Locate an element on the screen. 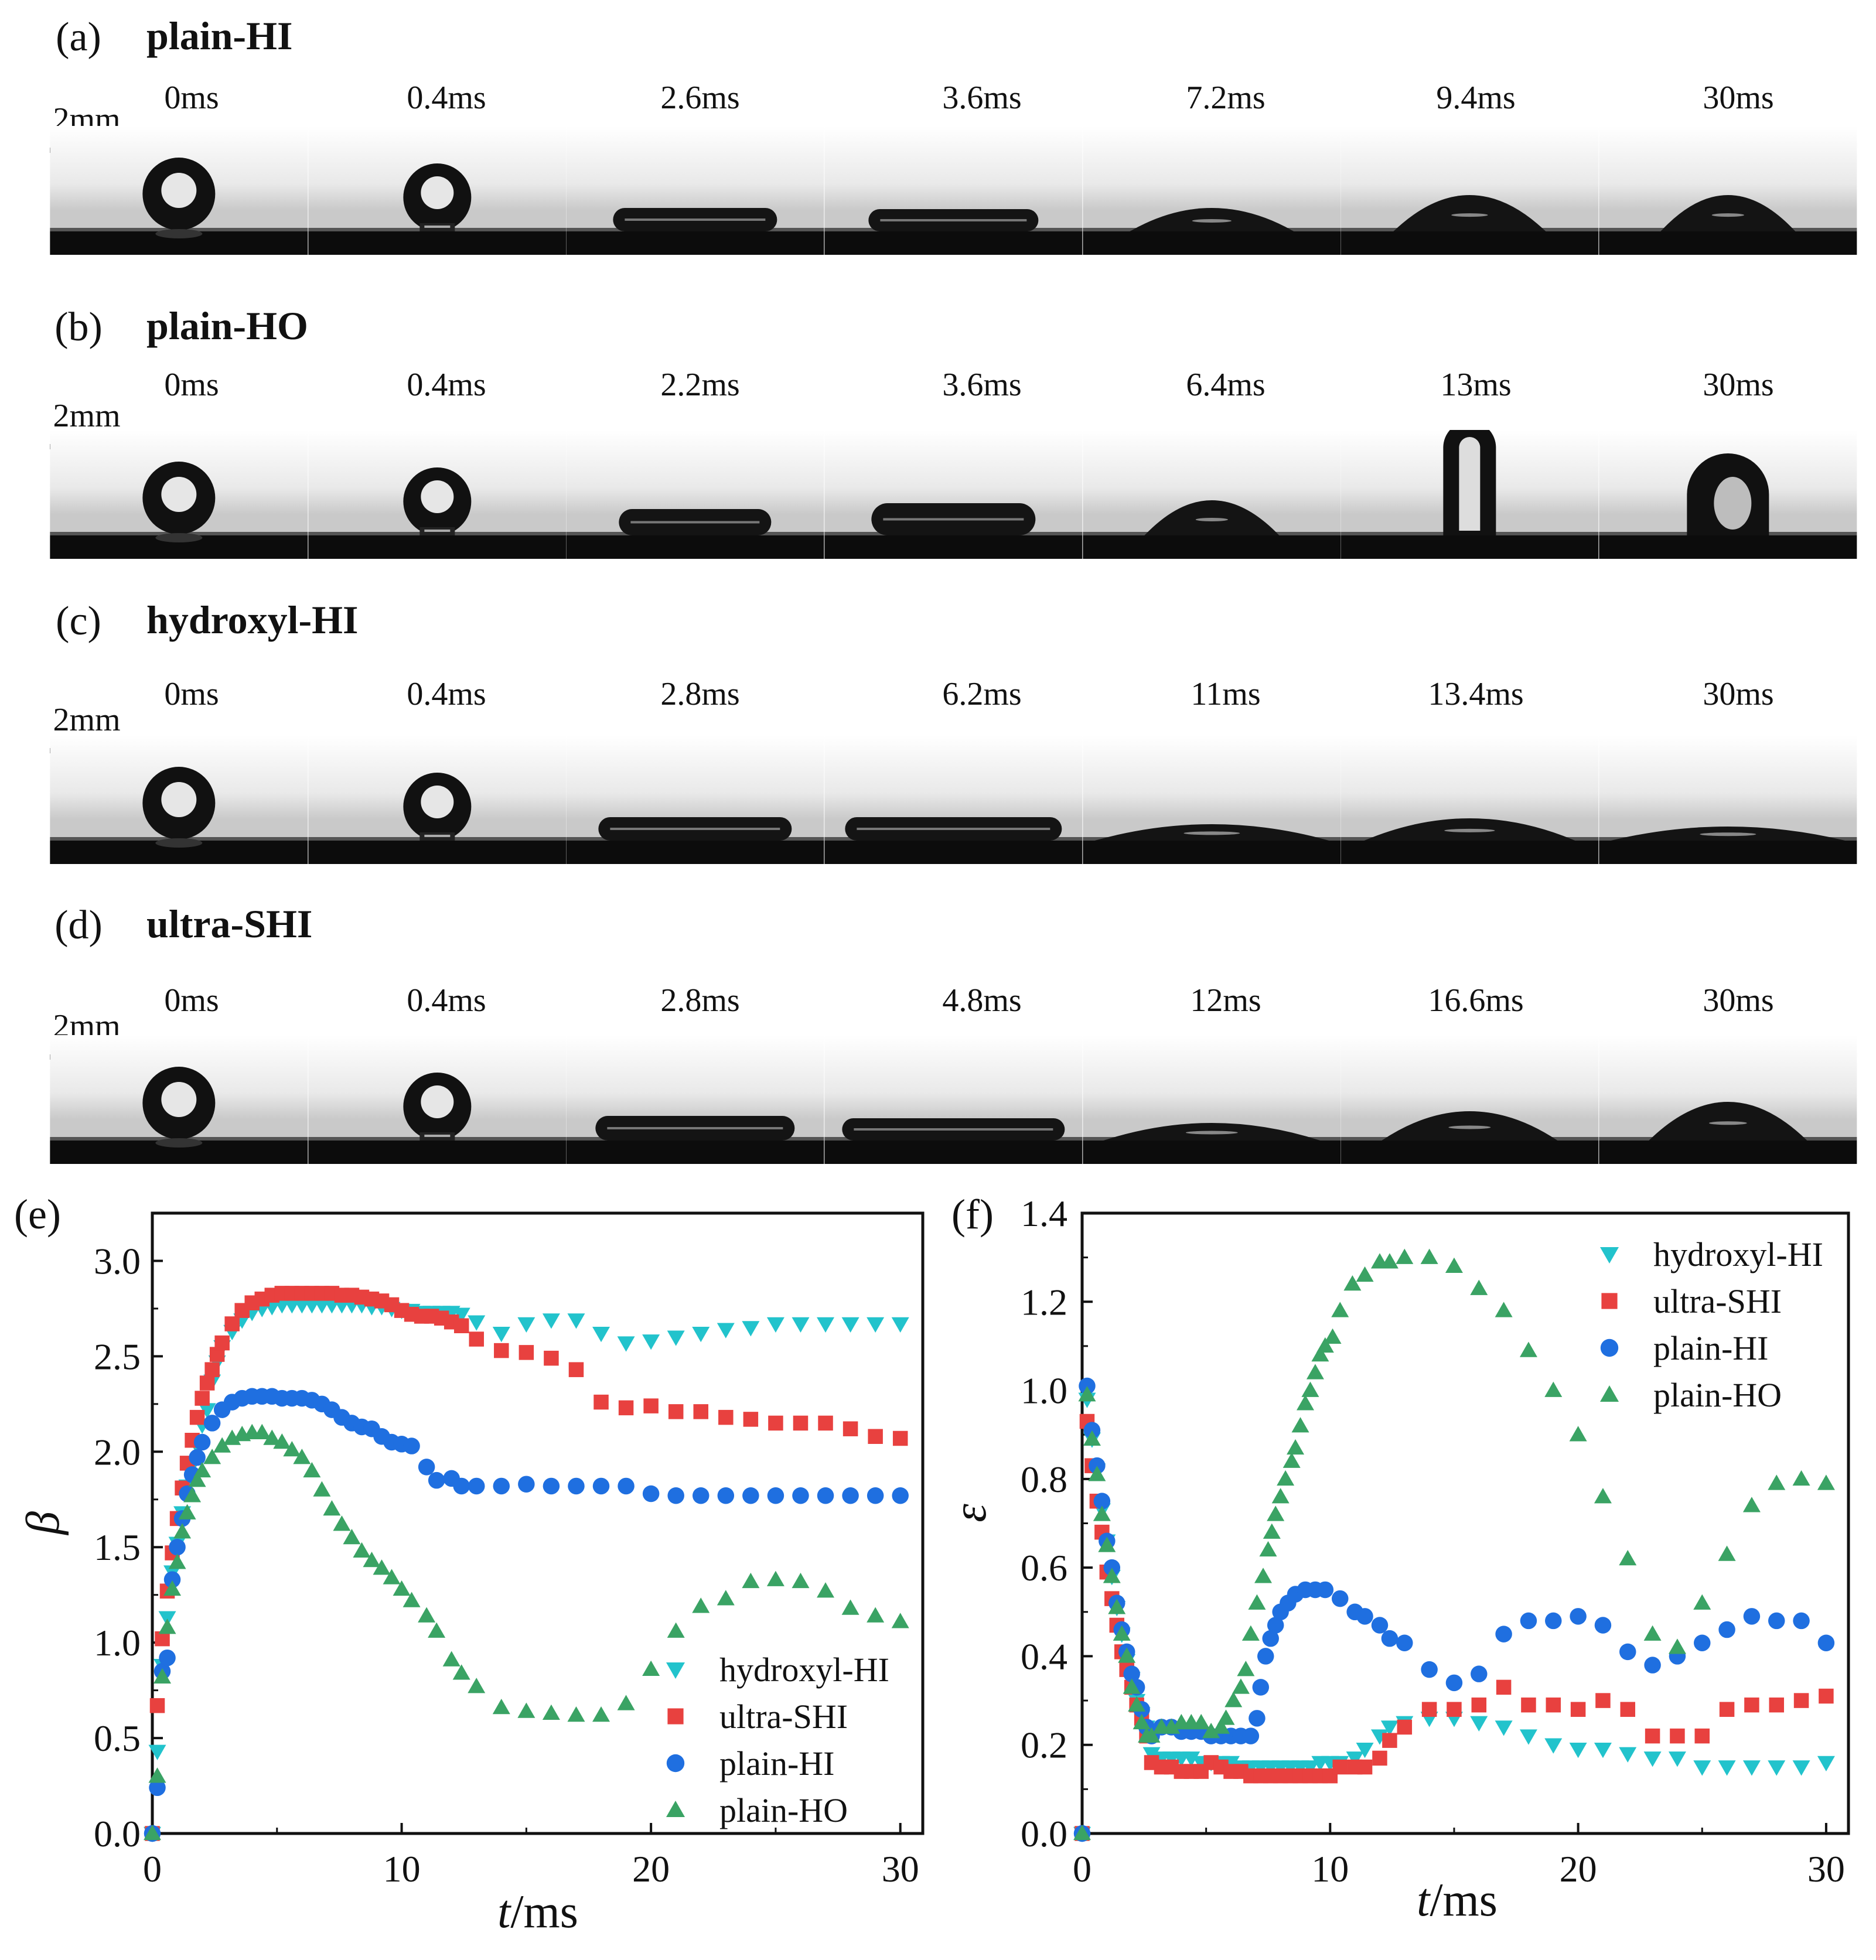 Image resolution: width=1876 pixels, height=1960 pixels. image-strip is located at coordinates (954, 1099).